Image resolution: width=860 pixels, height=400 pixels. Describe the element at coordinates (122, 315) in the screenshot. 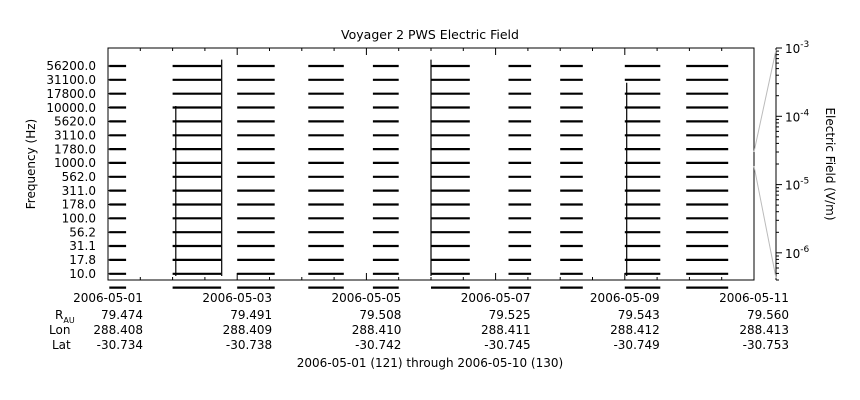

I see `r-au-value: 79.474` at that location.